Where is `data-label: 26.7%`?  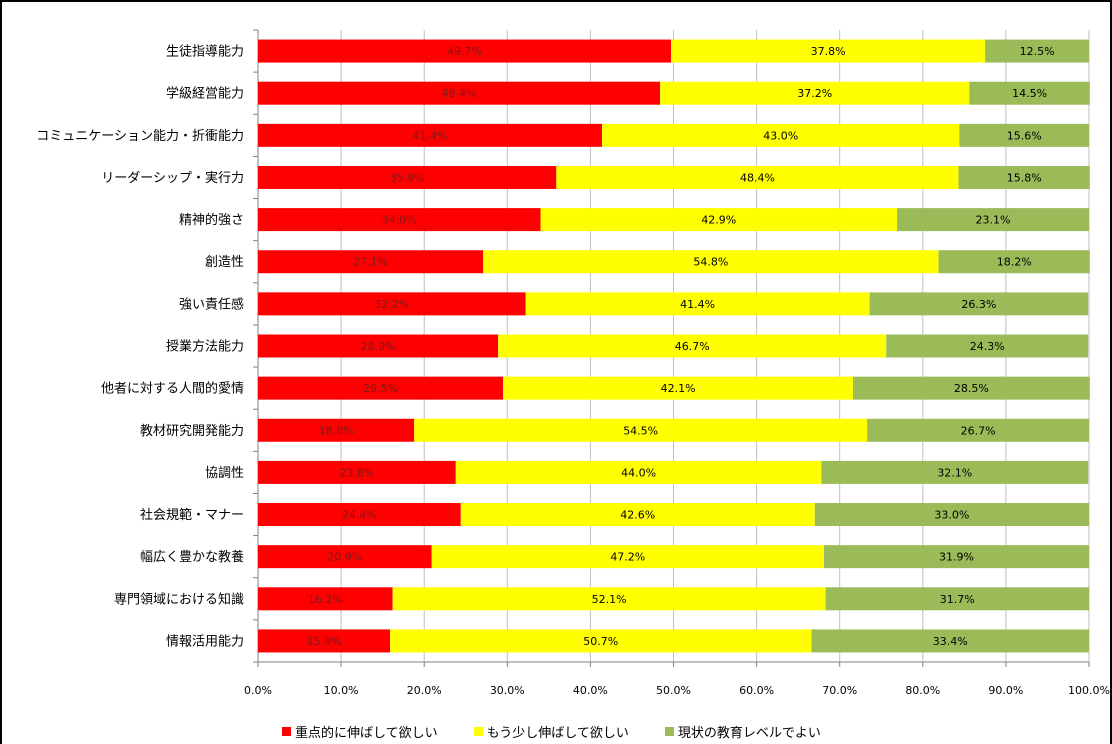 data-label: 26.7% is located at coordinates (978, 430).